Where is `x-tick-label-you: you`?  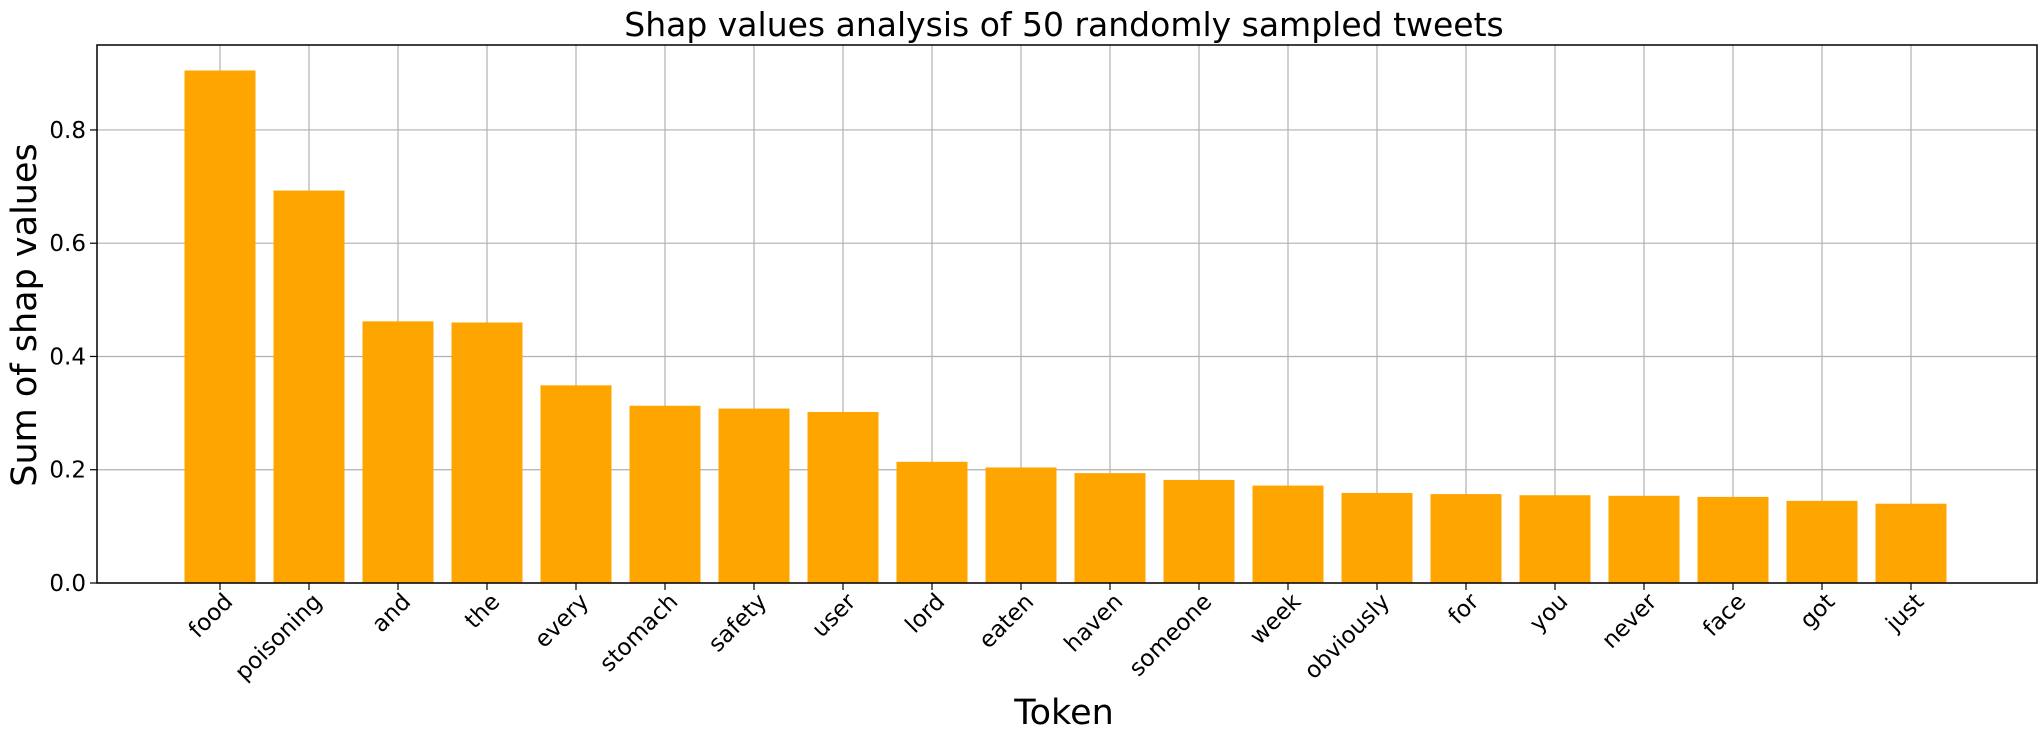 x-tick-label-you: you is located at coordinates (1549, 613).